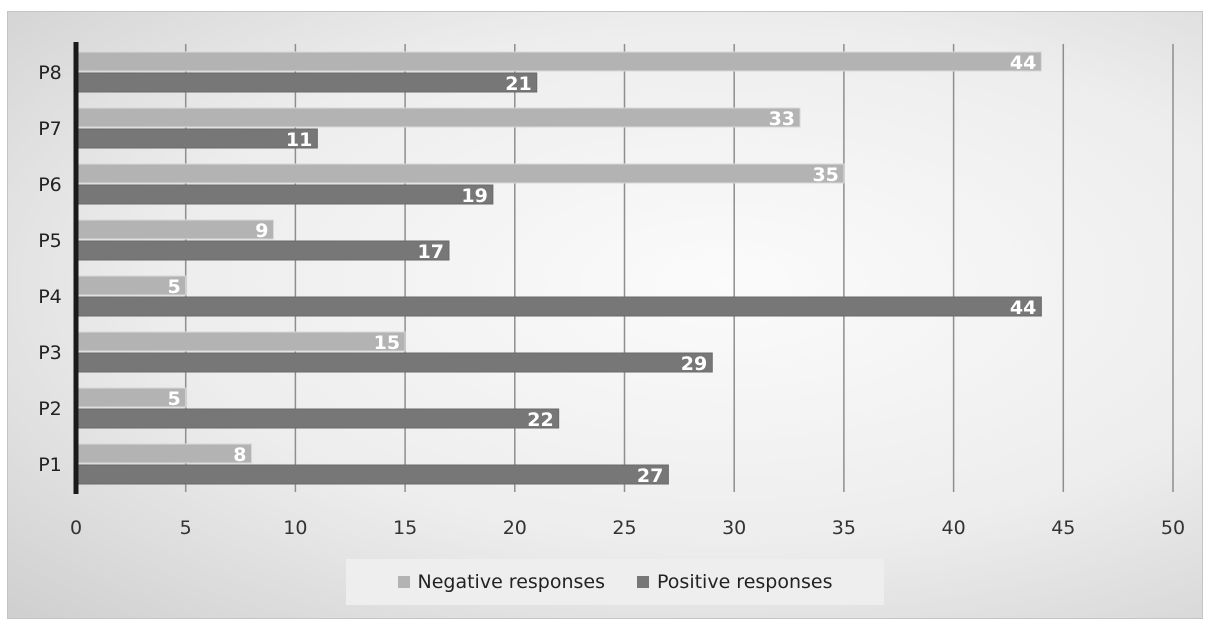  I want to click on x-tick-label-45: 45, so click(1063, 528).